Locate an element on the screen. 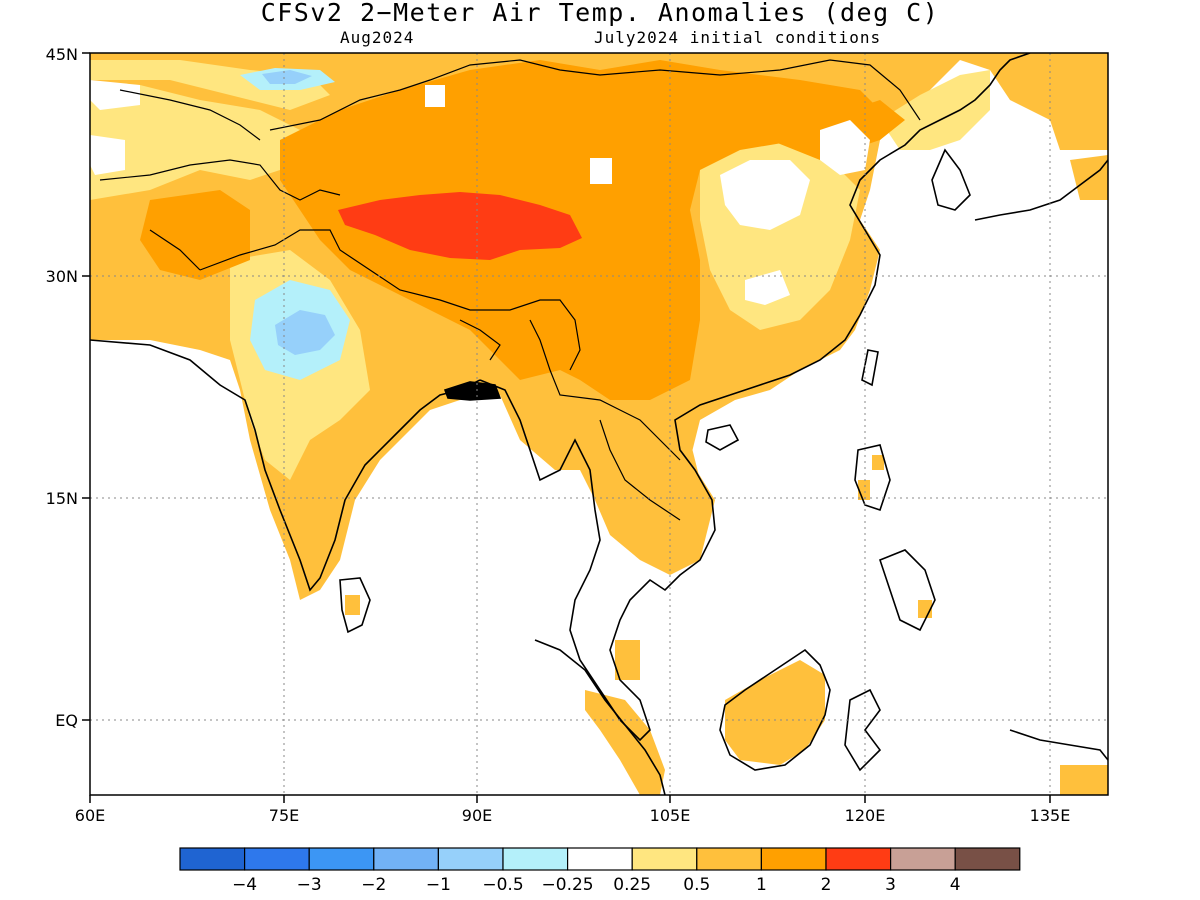 This screenshot has height=900, width=1200. coastline-philippines-mindanao is located at coordinates (907, 590).